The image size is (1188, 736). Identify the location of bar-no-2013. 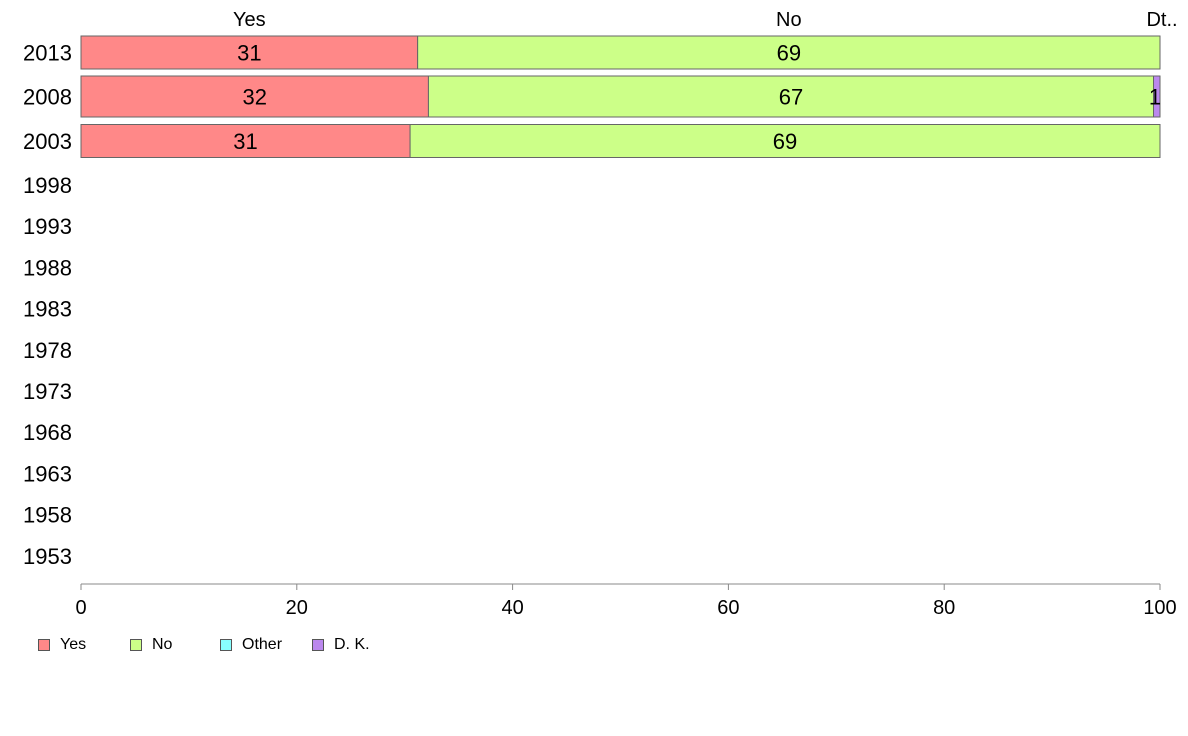
(789, 52).